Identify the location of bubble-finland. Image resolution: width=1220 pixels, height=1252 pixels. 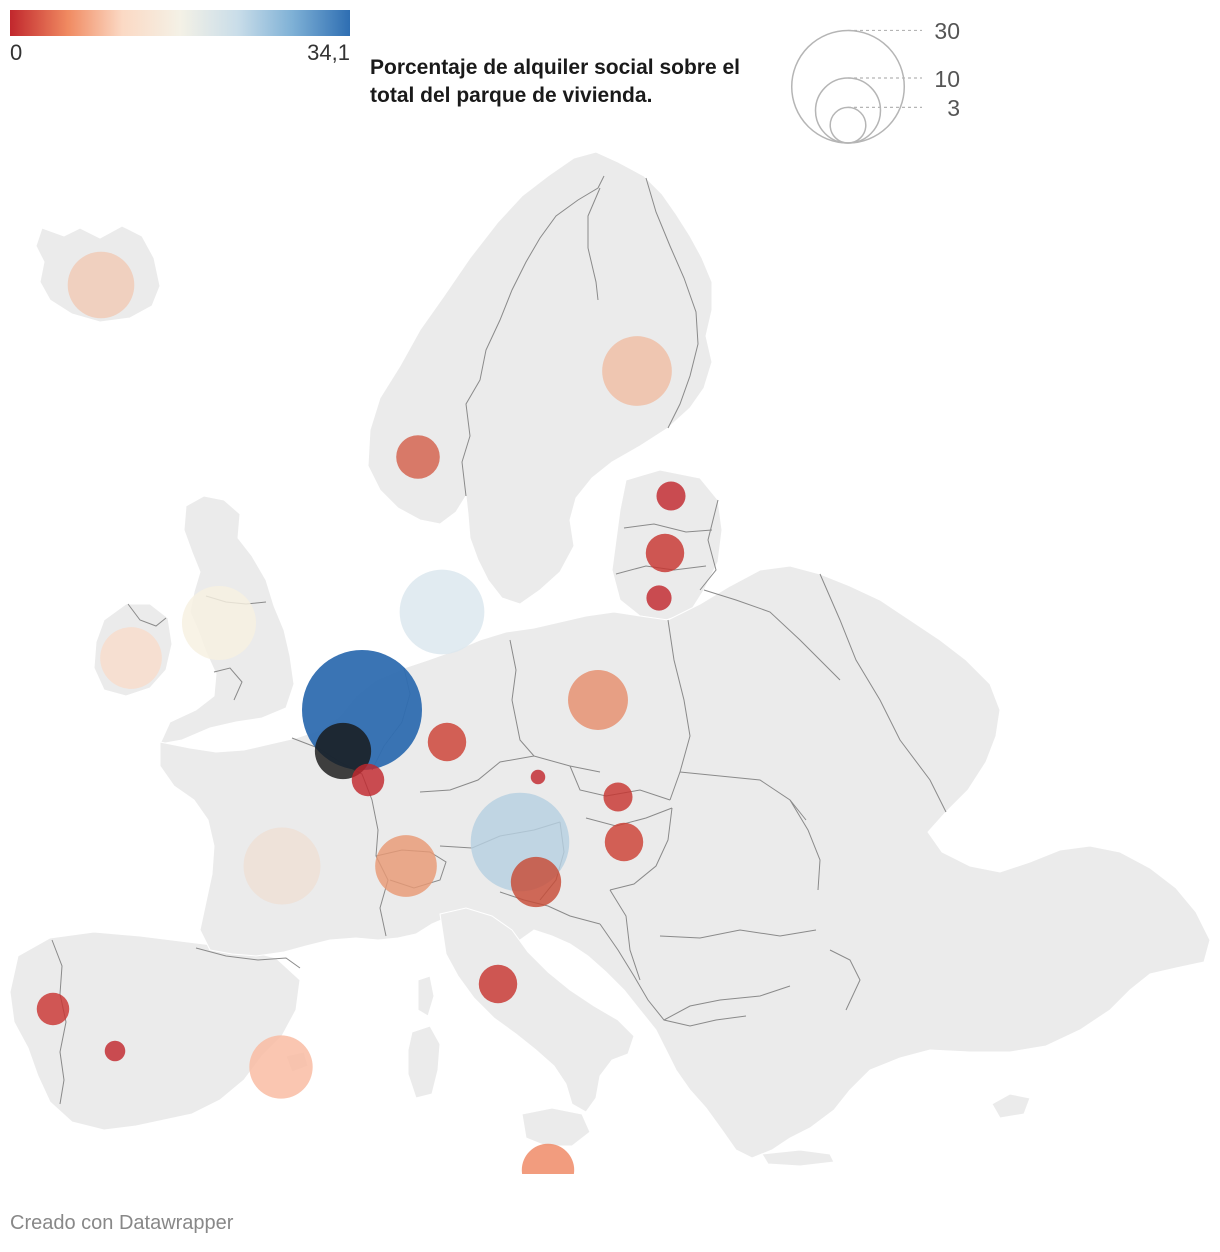
(637, 371).